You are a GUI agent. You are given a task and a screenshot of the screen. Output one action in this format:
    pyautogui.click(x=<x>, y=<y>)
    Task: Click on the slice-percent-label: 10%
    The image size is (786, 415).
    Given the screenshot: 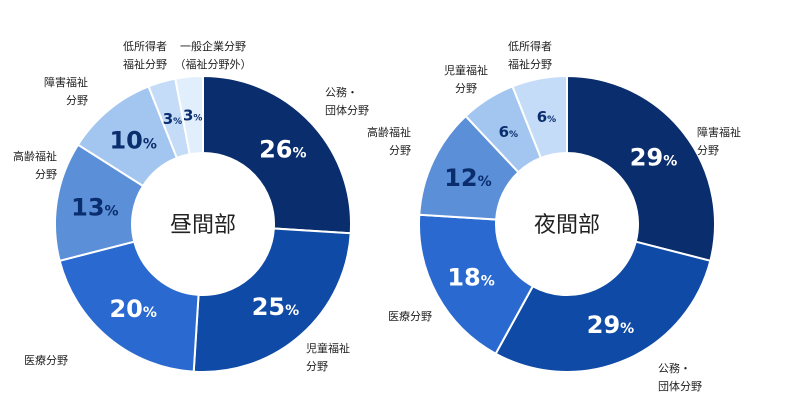 What is the action you would take?
    pyautogui.click(x=132, y=140)
    